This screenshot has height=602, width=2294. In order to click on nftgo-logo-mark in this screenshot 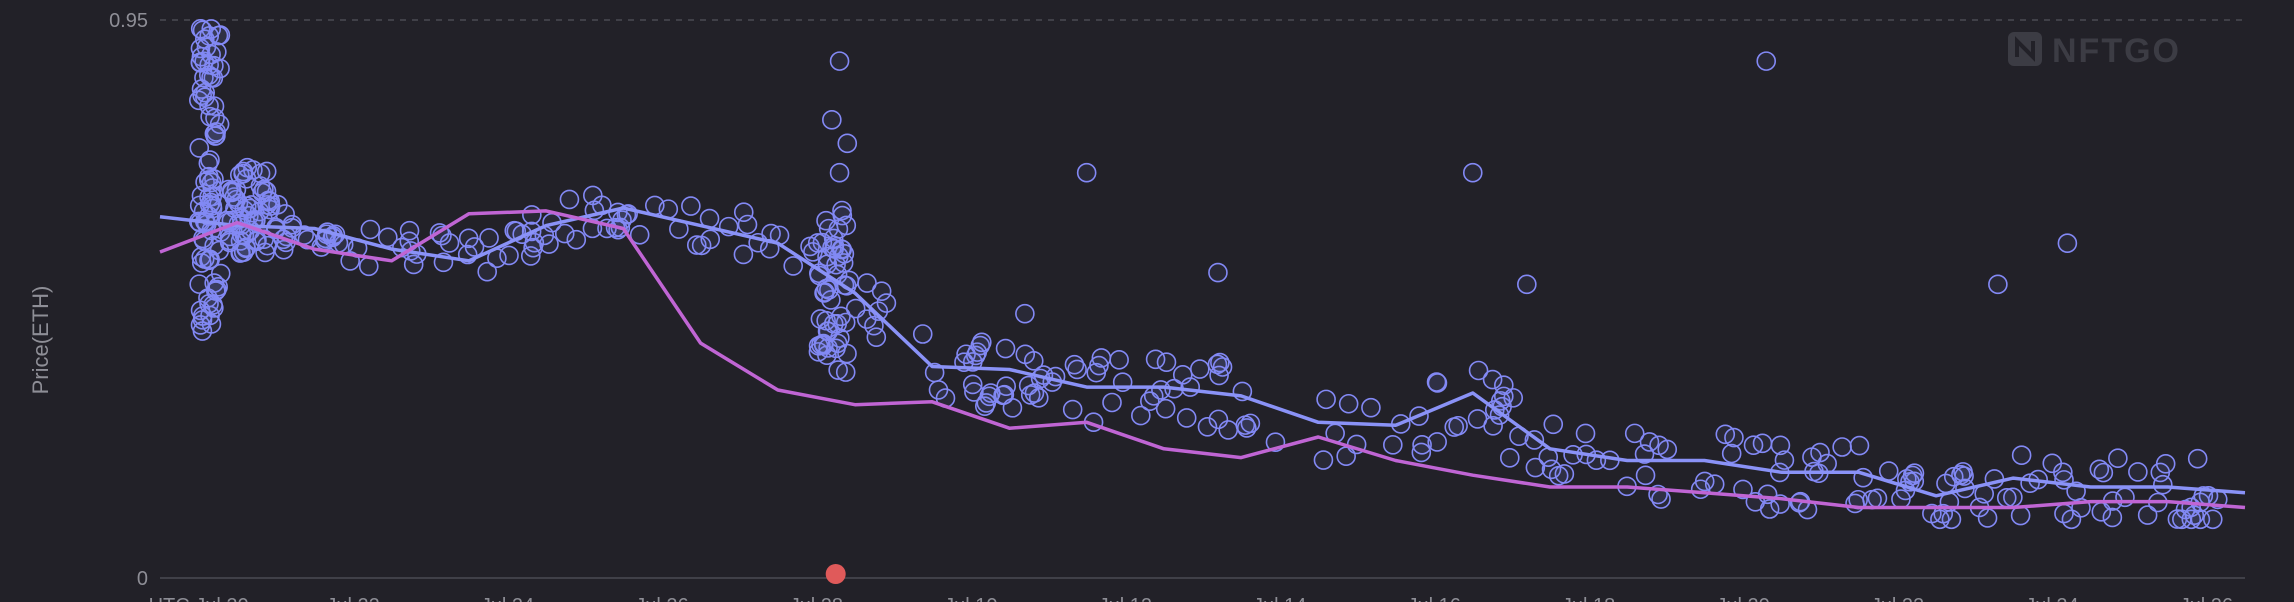, I will do `click(2025, 49)`.